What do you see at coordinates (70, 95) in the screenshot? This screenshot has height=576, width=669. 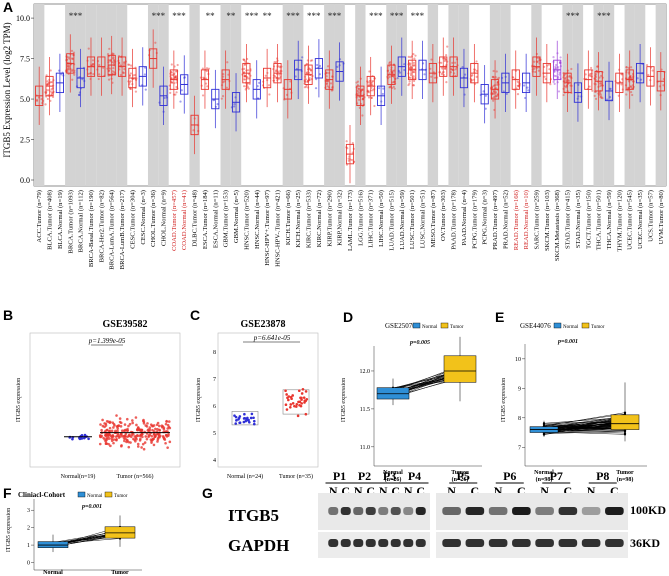 I see `shade-band` at bounding box center [70, 95].